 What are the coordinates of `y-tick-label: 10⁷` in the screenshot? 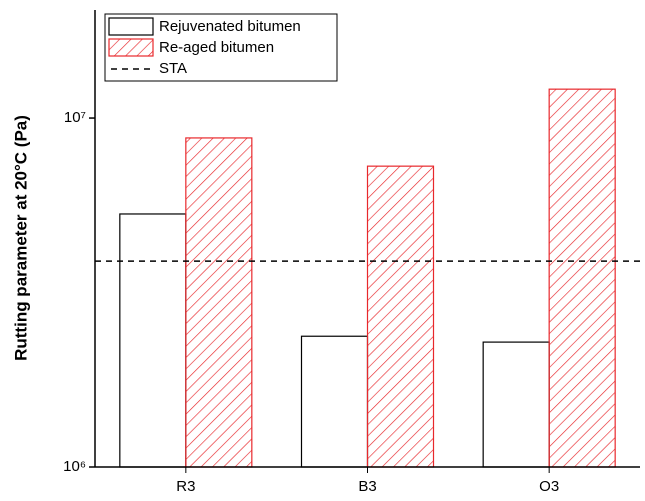 It's located at (75, 117).